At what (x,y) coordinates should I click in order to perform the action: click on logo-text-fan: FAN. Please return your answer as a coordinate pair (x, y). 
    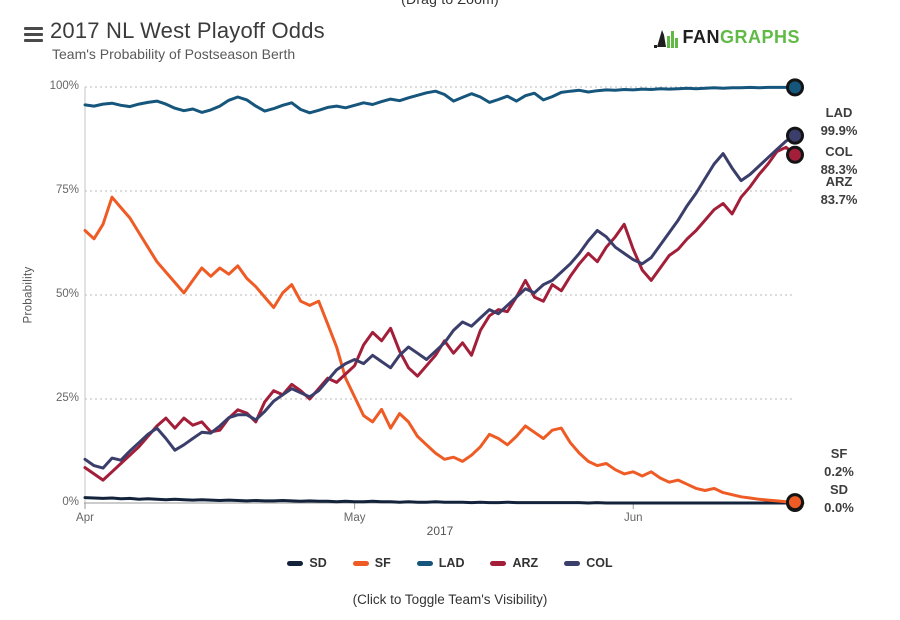
    Looking at the image, I should click on (701, 36).